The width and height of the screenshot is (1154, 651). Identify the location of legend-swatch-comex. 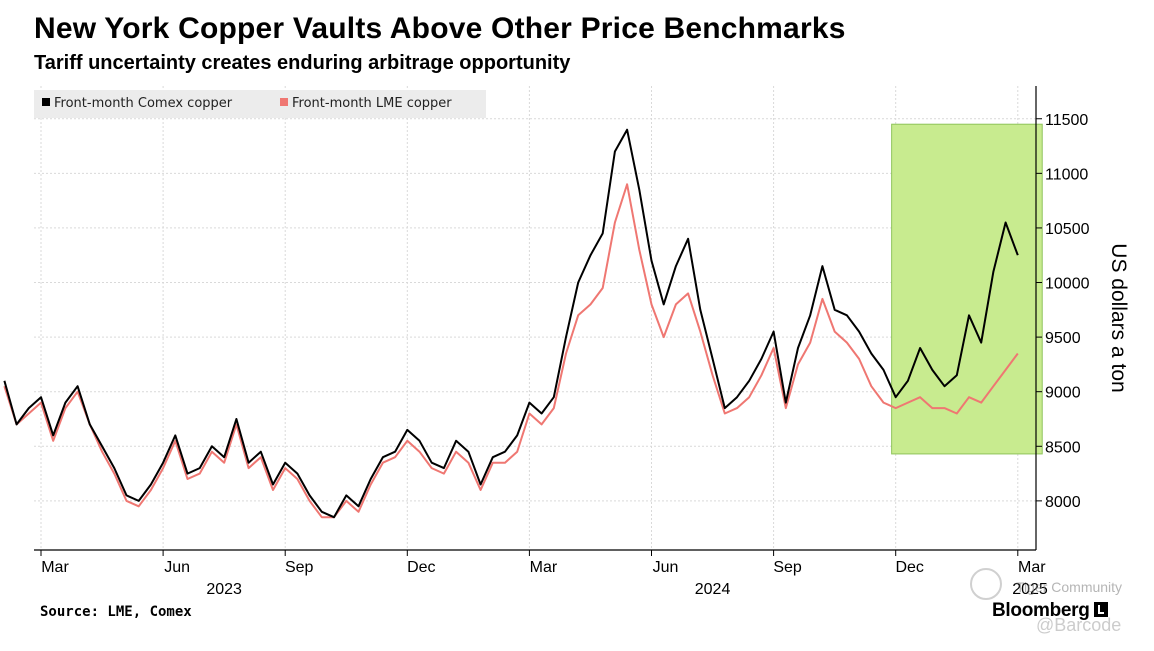
(46, 102).